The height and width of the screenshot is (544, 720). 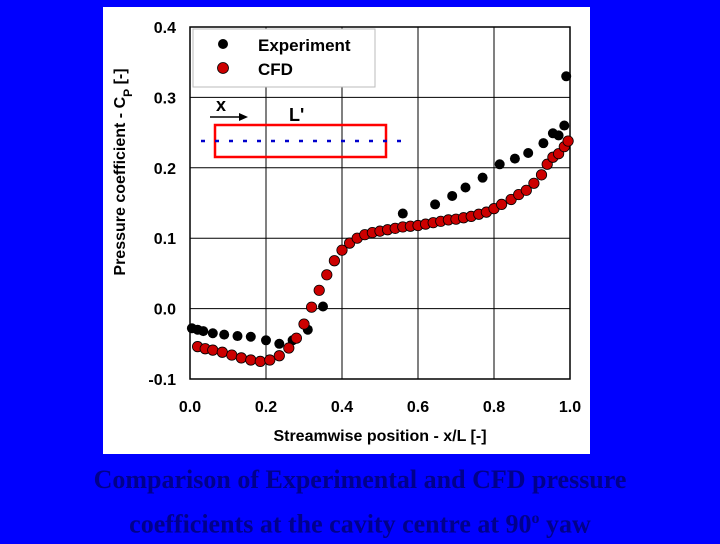 I want to click on inset-length-label: L', so click(x=296, y=115).